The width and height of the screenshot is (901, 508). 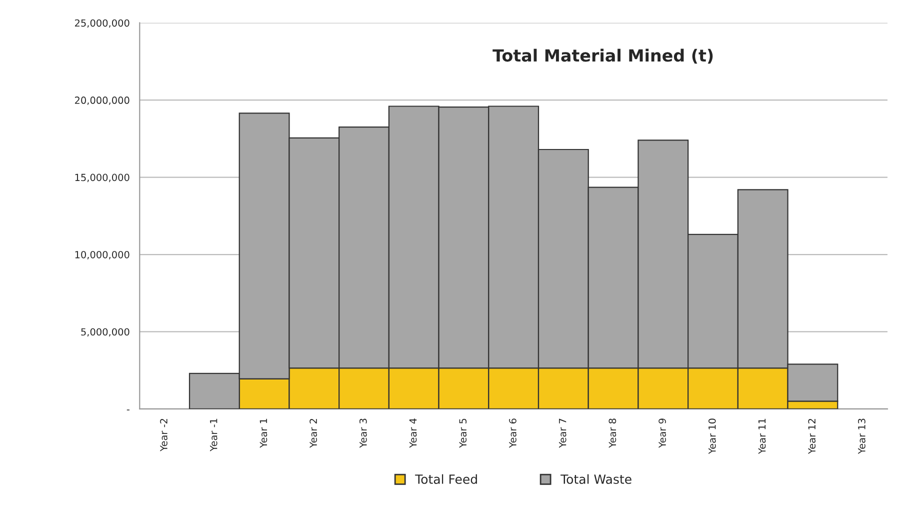 What do you see at coordinates (602, 56) in the screenshot?
I see `text: Total Material Mined (t)` at bounding box center [602, 56].